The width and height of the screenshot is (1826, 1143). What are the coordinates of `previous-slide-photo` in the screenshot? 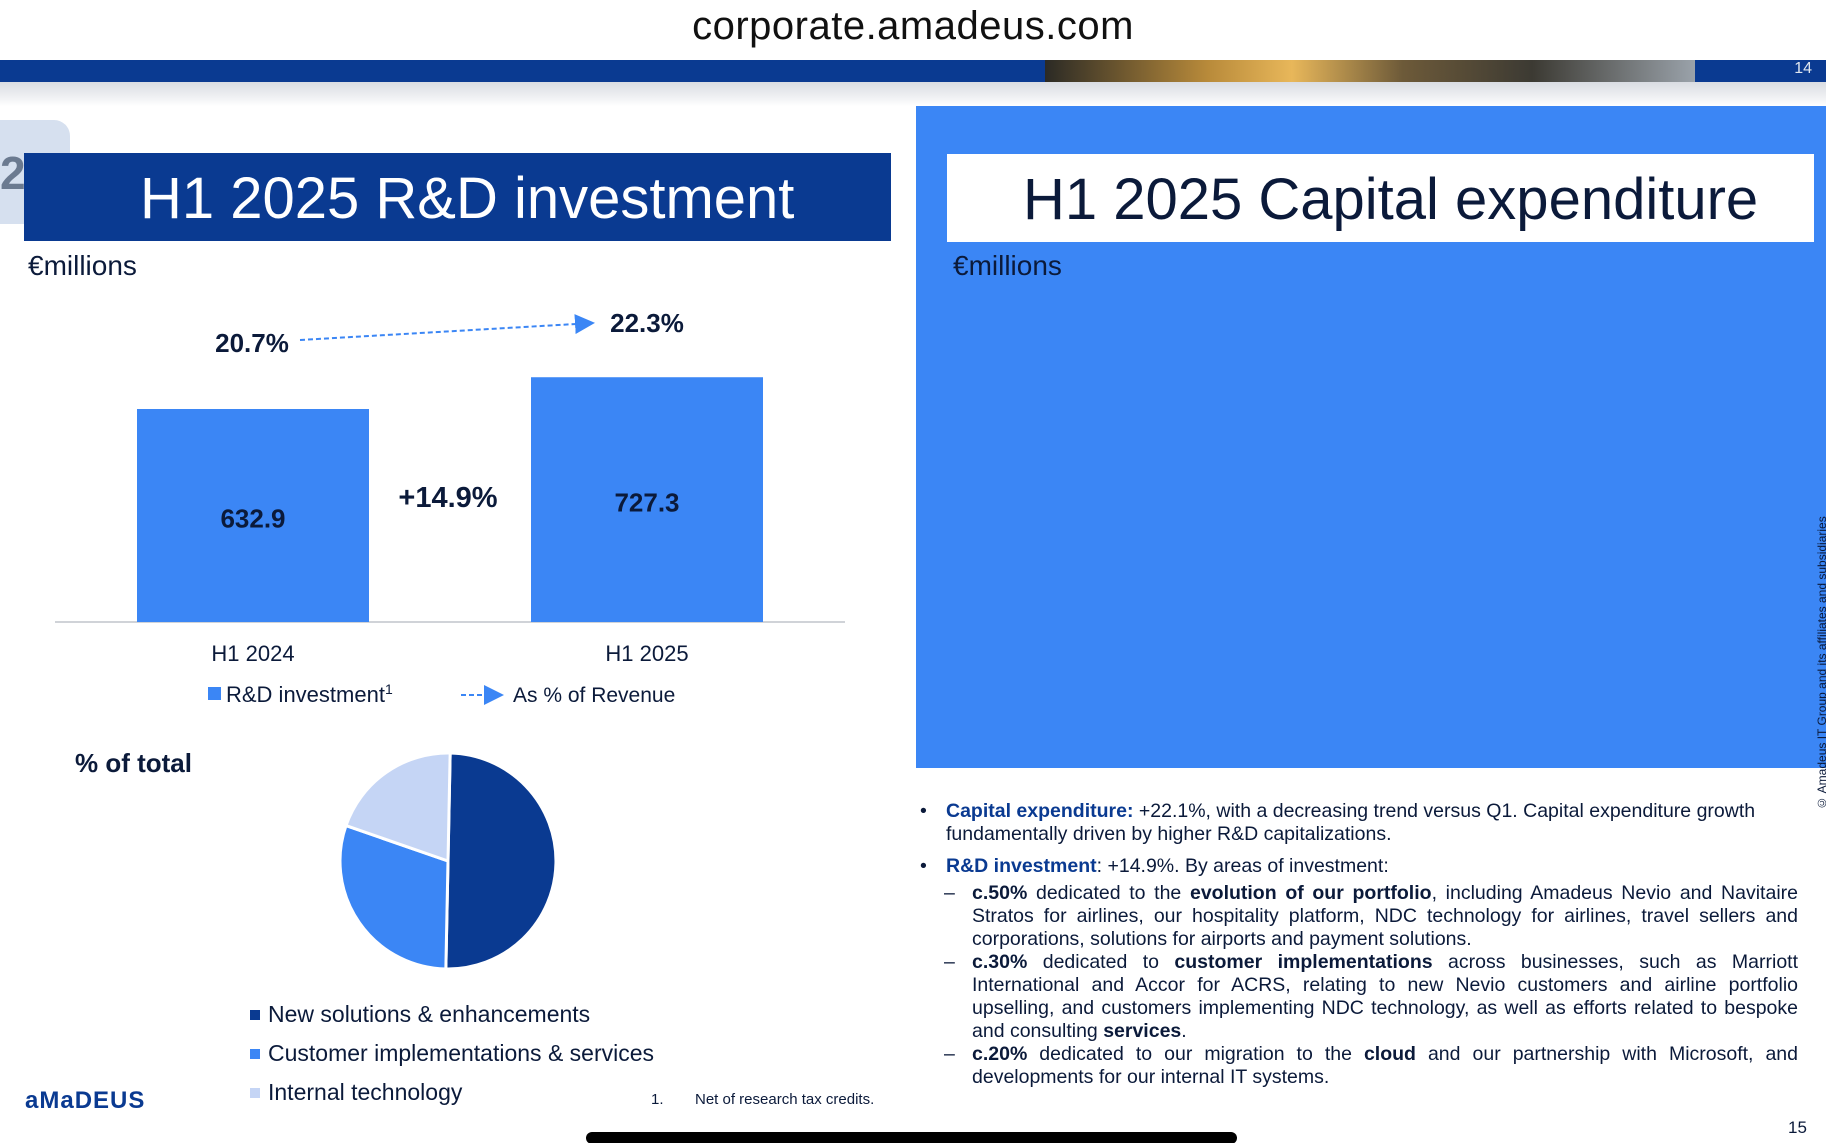 It's located at (1370, 71).